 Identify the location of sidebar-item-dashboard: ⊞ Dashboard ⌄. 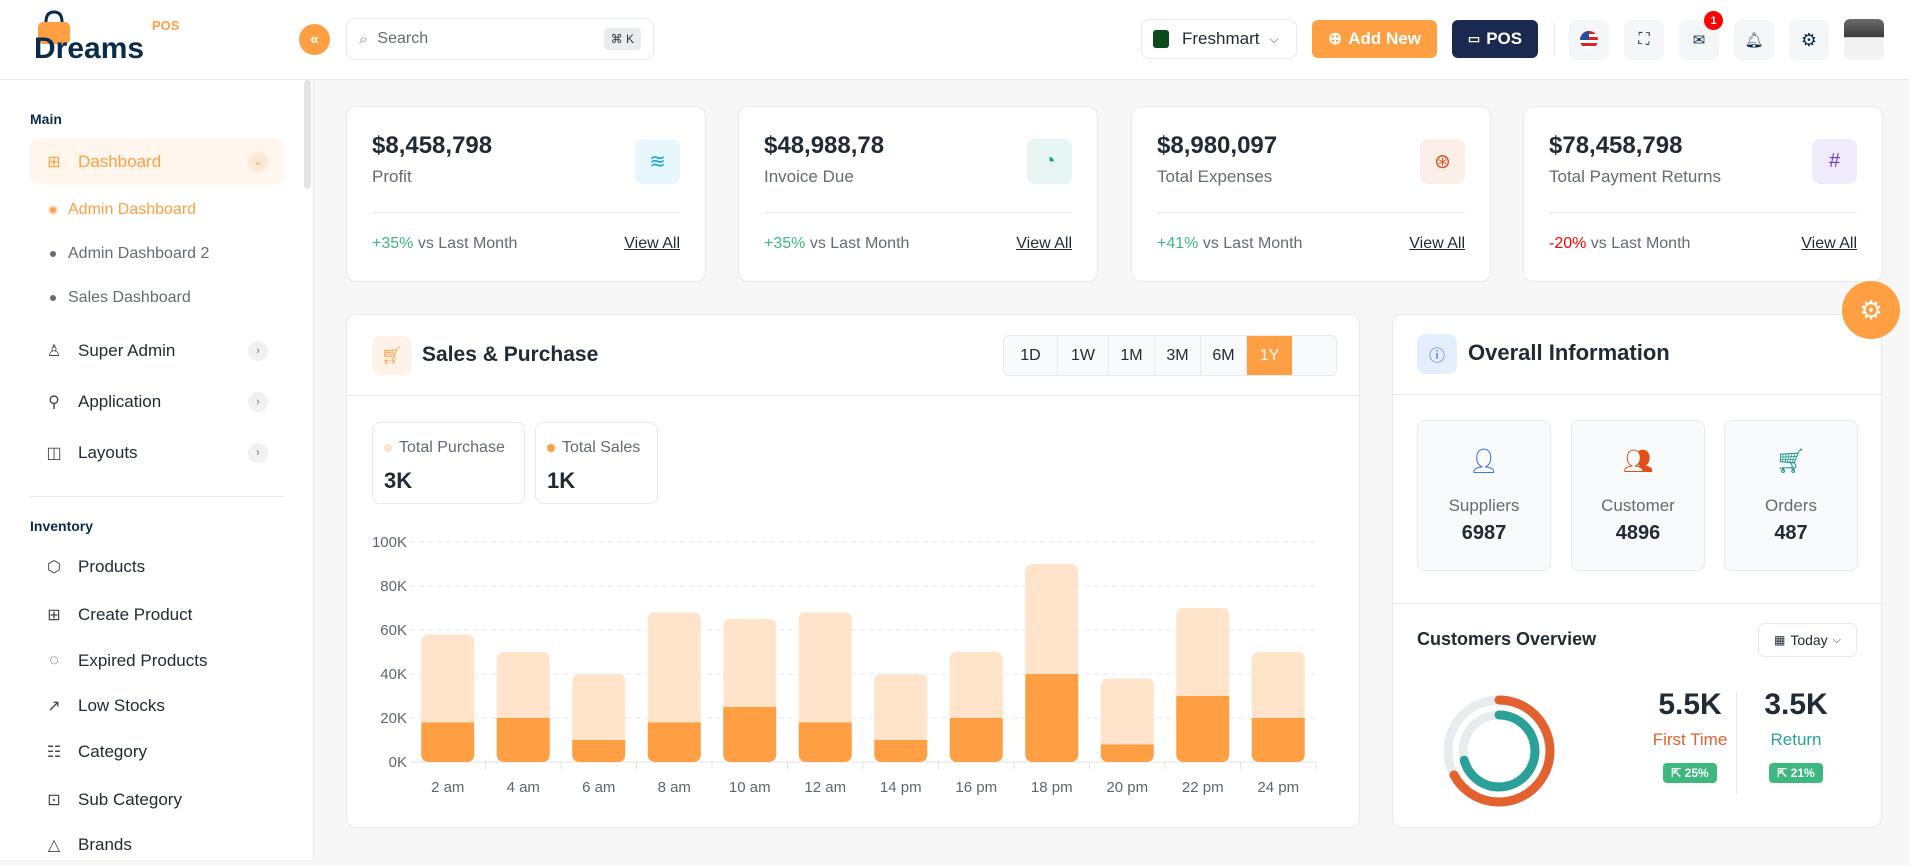
(157, 161).